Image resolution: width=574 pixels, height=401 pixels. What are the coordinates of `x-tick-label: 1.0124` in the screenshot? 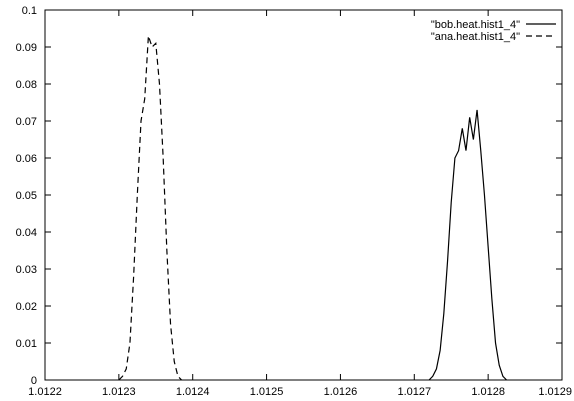 It's located at (193, 392).